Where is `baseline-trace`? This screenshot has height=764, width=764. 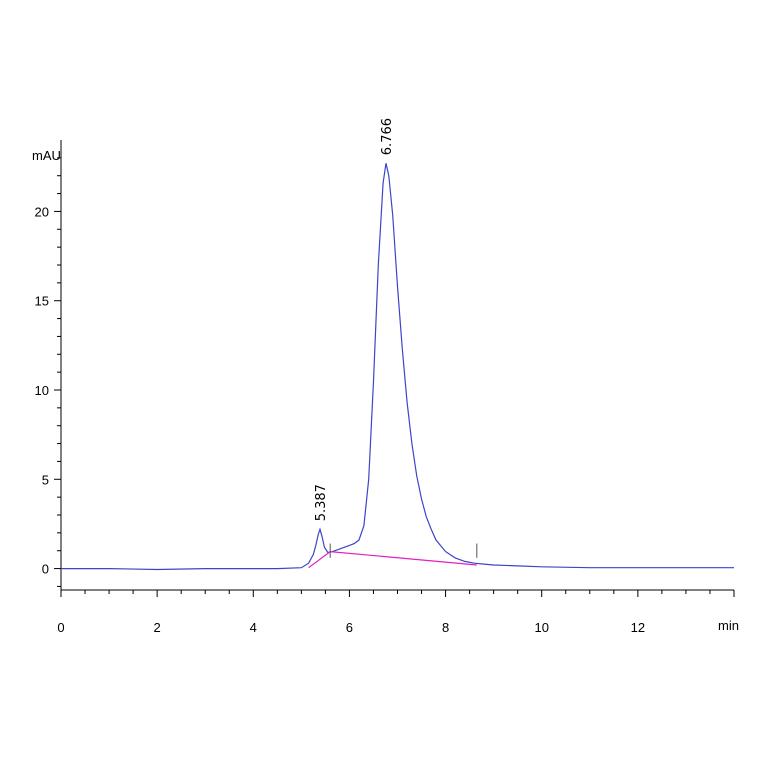 baseline-trace is located at coordinates (392, 559).